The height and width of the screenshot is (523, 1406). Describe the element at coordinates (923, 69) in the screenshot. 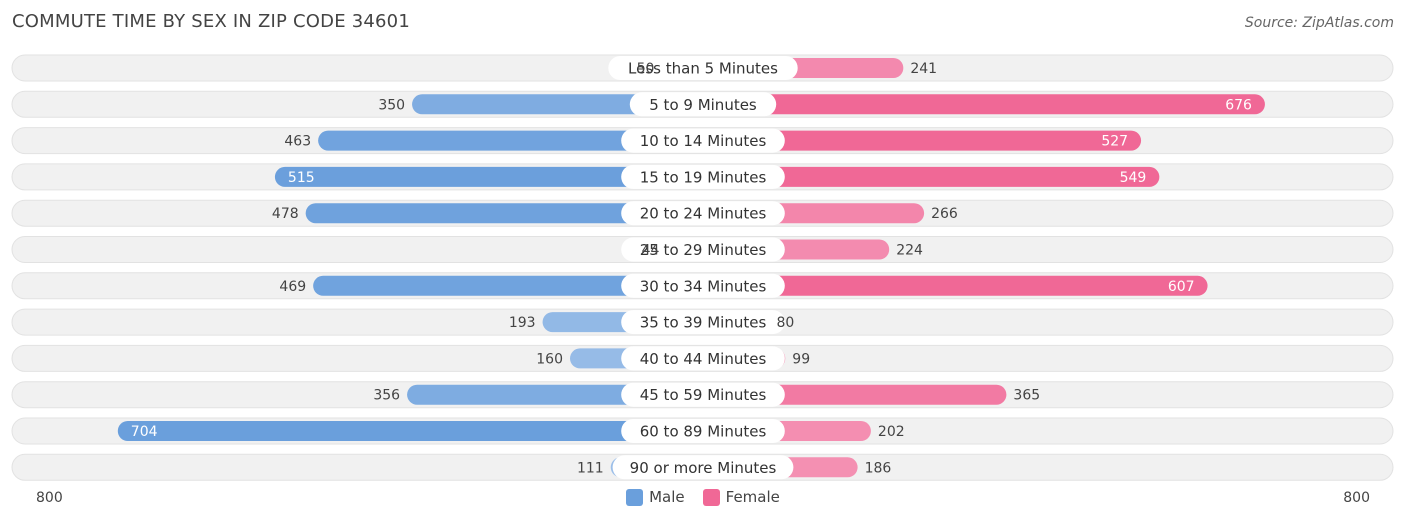

I see `value-label-female: 241` at that location.